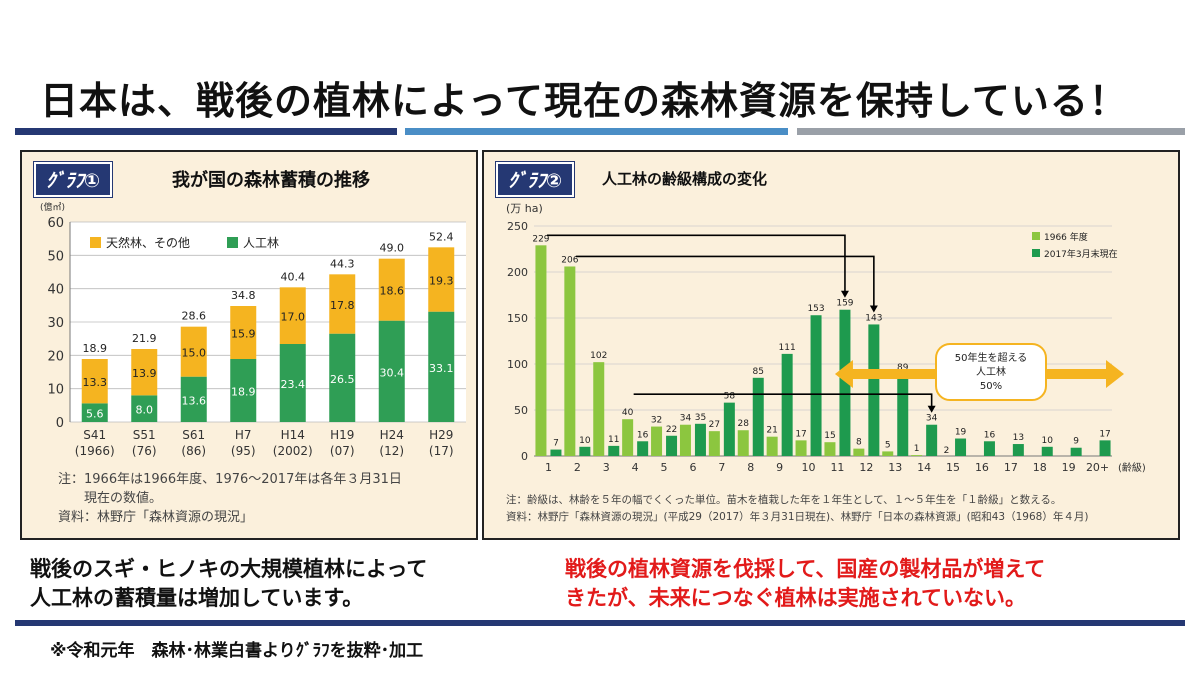 Image resolution: width=1200 pixels, height=675 pixels. What do you see at coordinates (1069, 467) in the screenshot?
I see `x-tick-label: 19` at bounding box center [1069, 467].